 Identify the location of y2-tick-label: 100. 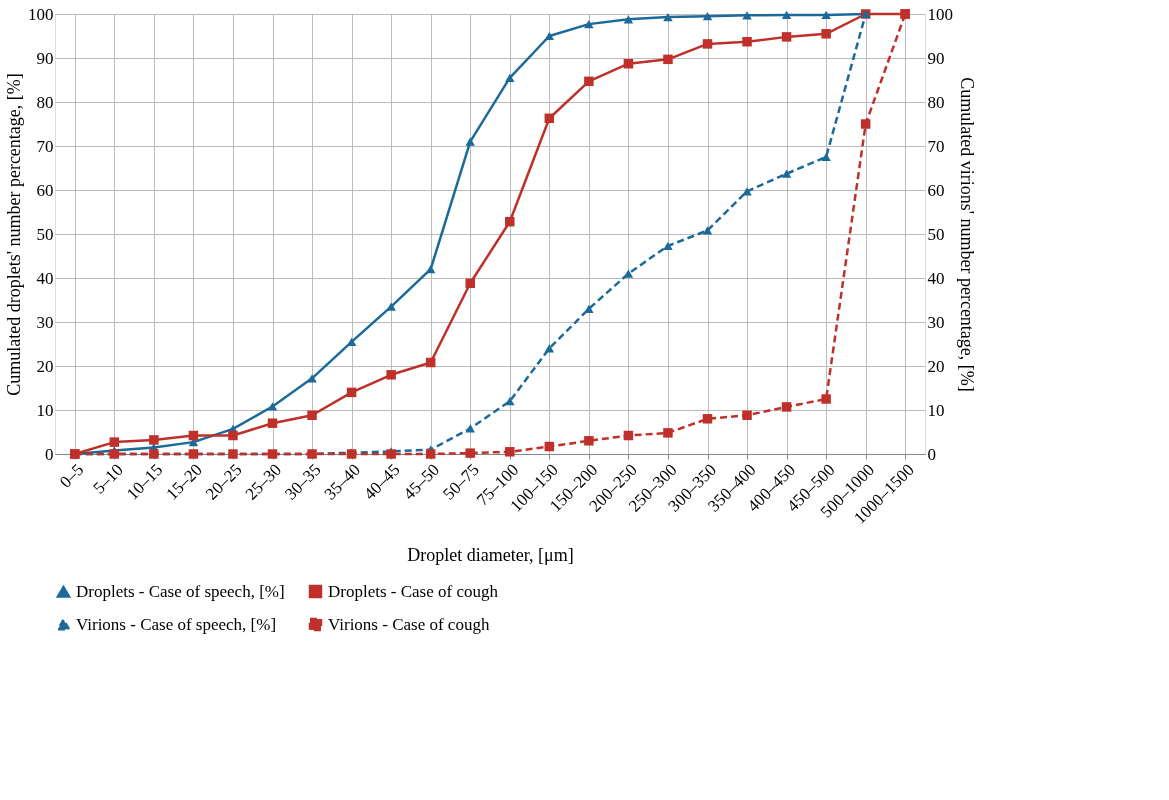
(940, 14).